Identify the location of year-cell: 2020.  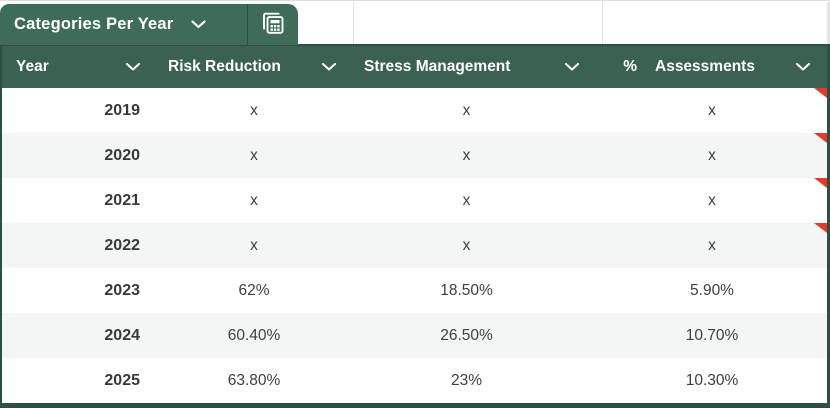
(122, 155).